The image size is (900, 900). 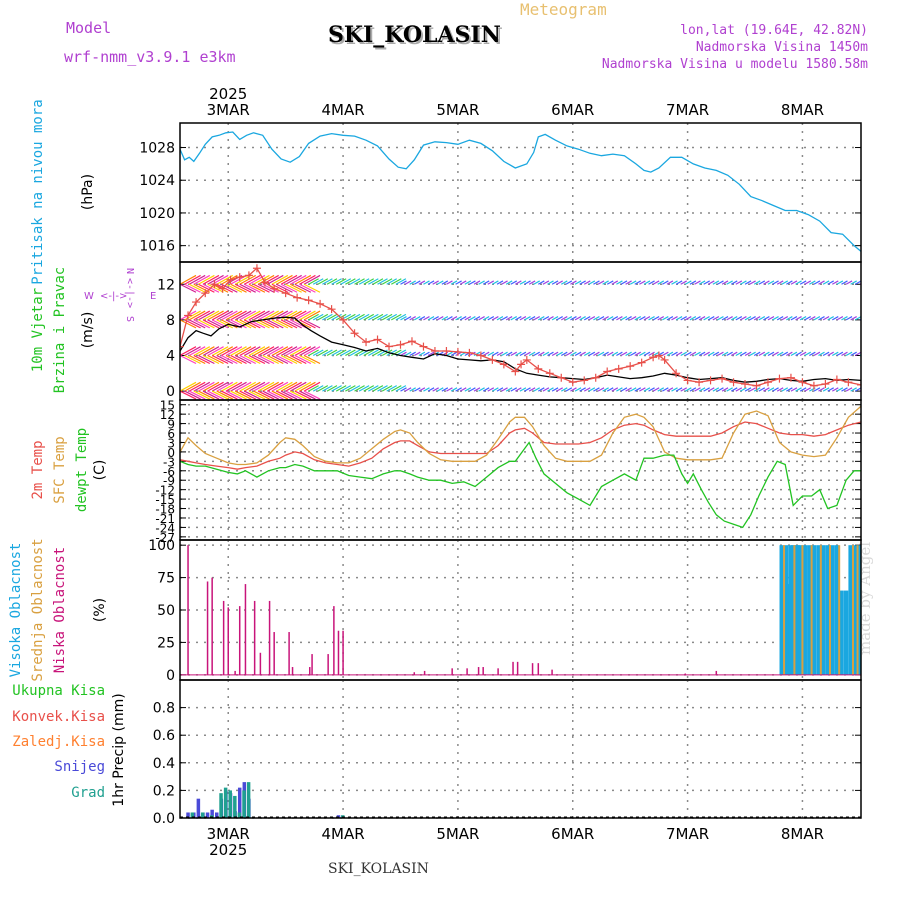 I want to click on meteogram-label: Meteogram, so click(x=563, y=9).